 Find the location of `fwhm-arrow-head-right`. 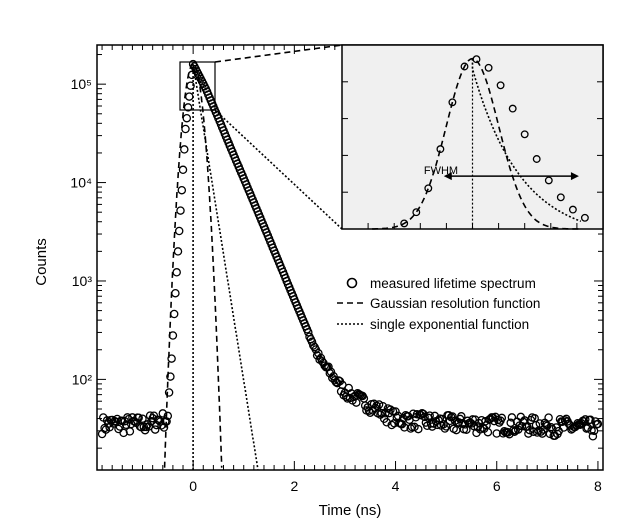

fwhm-arrow-head-right is located at coordinates (574, 176).